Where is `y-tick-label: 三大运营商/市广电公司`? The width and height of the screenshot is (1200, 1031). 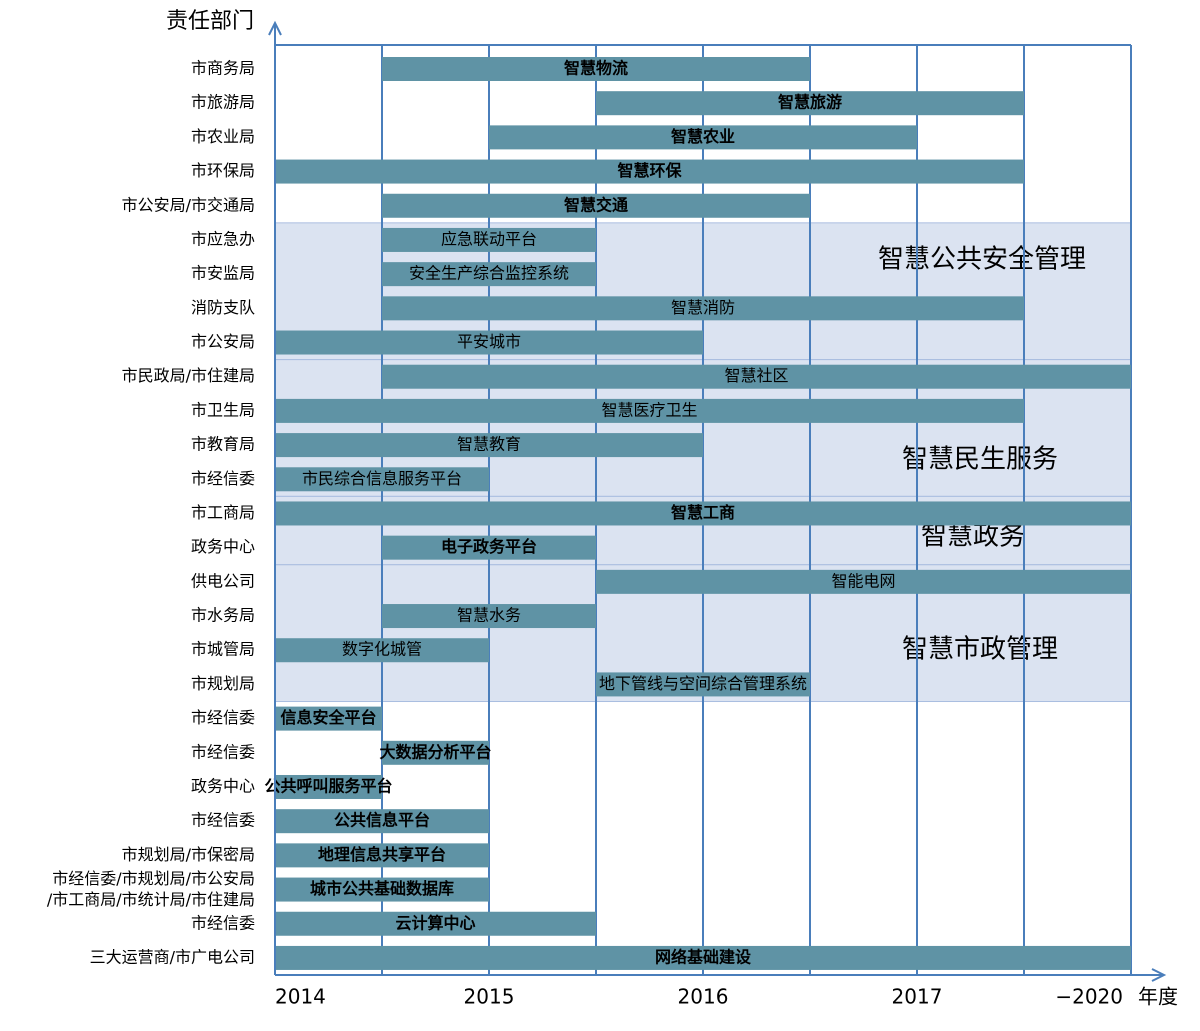
y-tick-label: 三大运营商/市广电公司 is located at coordinates (172, 956).